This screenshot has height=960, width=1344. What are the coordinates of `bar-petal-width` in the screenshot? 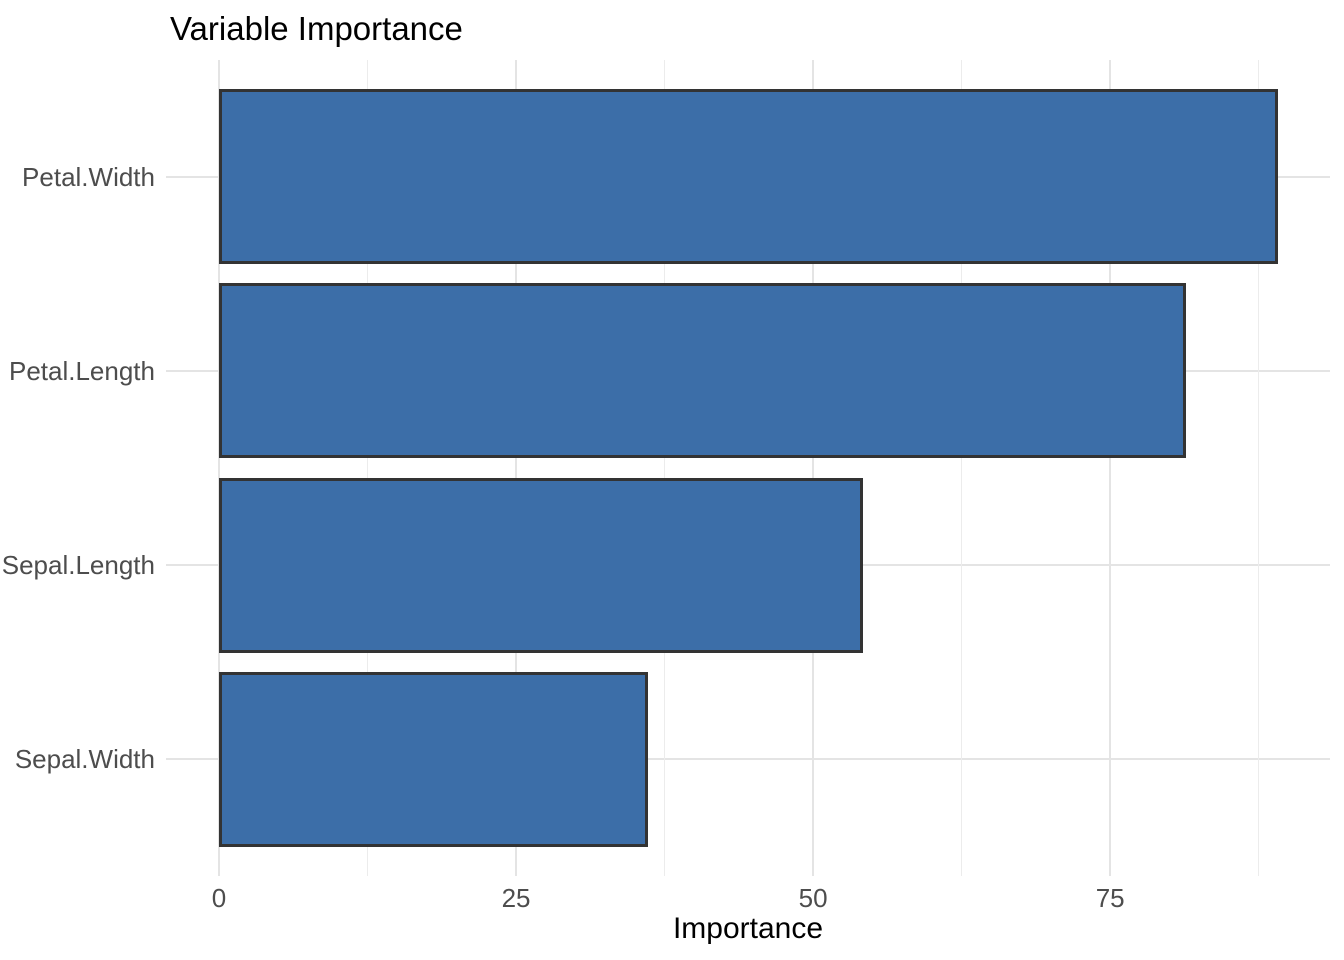 It's located at (748, 176).